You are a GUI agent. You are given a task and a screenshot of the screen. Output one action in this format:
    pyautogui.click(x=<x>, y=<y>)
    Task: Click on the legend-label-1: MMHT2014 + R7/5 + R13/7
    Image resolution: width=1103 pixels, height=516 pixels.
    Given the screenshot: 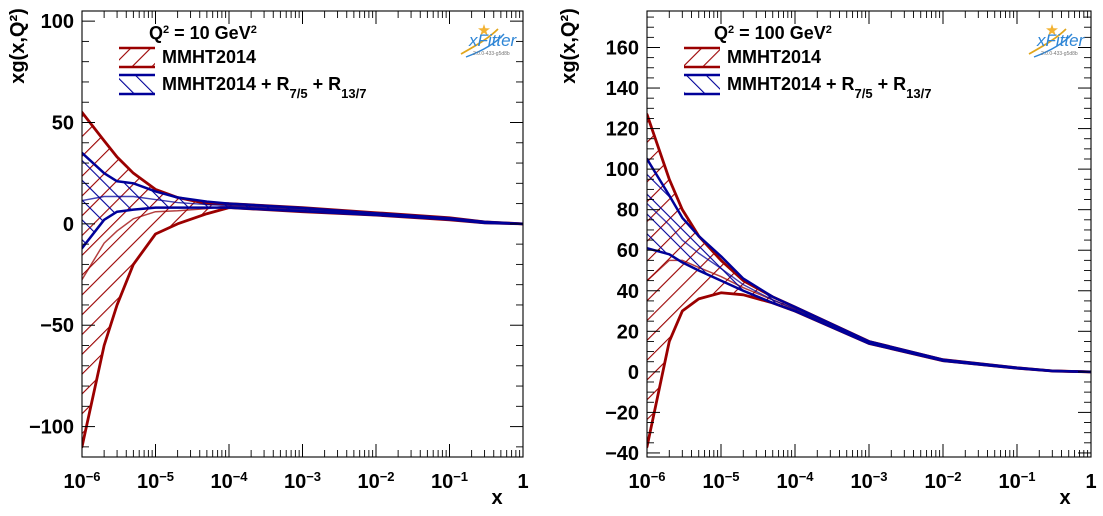 What is the action you would take?
    pyautogui.click(x=264, y=87)
    